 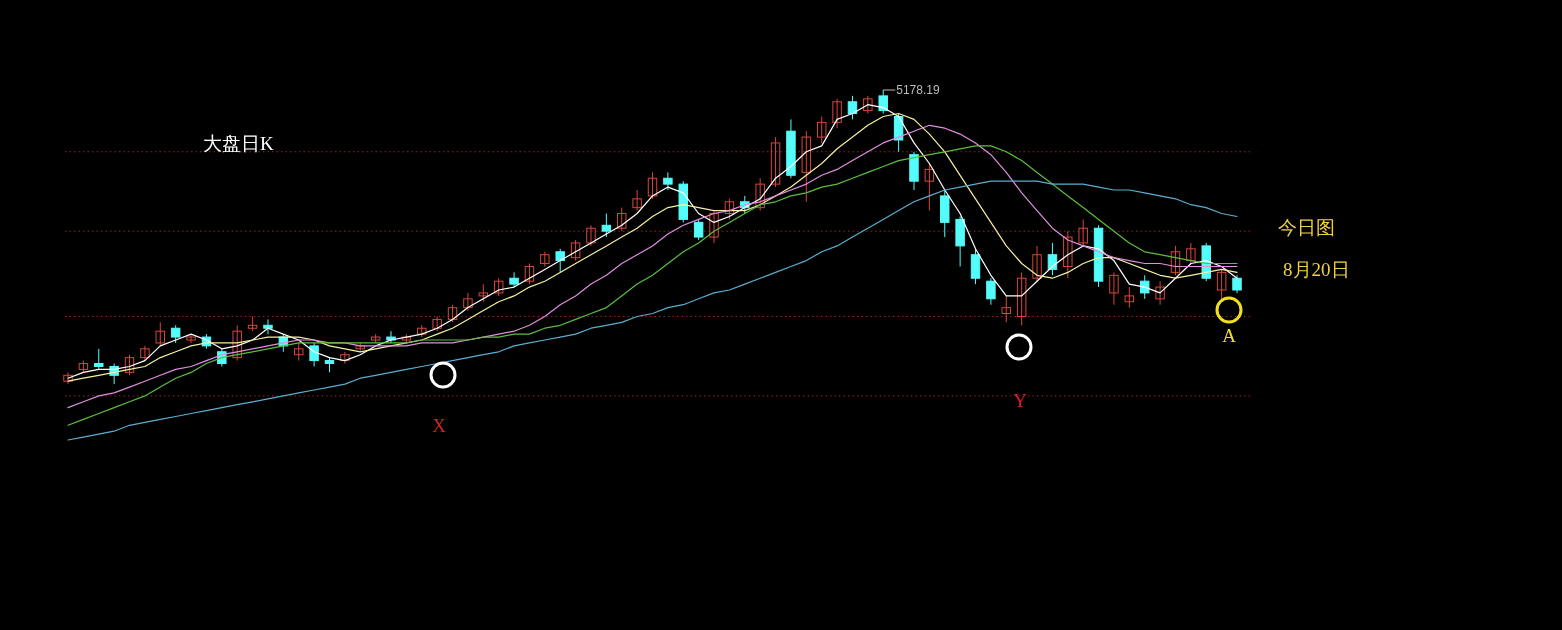 I want to click on text: 今日图, so click(x=1306, y=227).